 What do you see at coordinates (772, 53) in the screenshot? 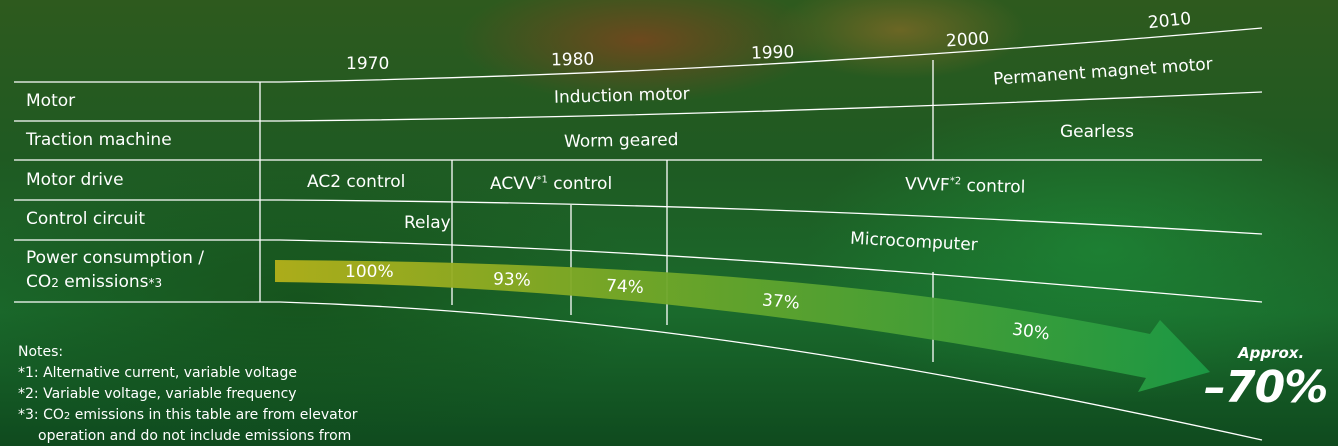
I see `year-label: 1990` at bounding box center [772, 53].